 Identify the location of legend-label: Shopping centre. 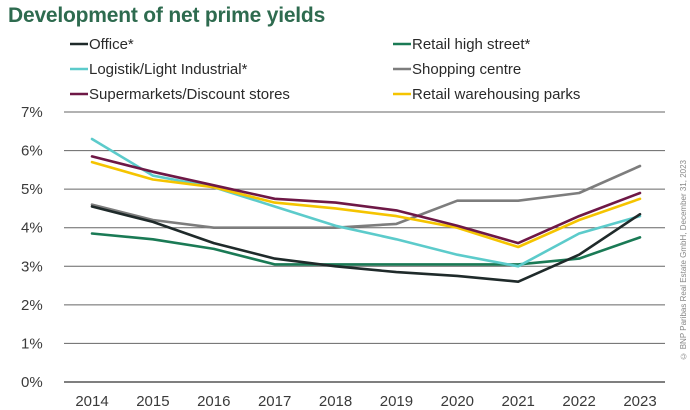
(466, 69).